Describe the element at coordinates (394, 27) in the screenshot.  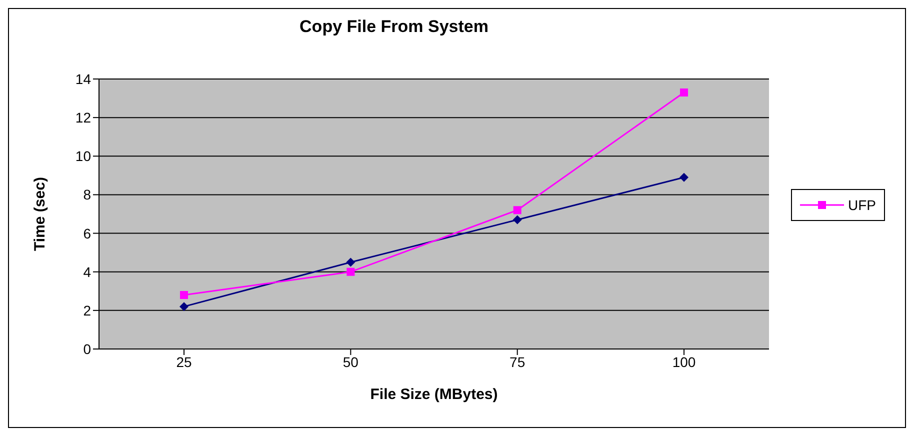
I see `chart-title: Copy File From System` at that location.